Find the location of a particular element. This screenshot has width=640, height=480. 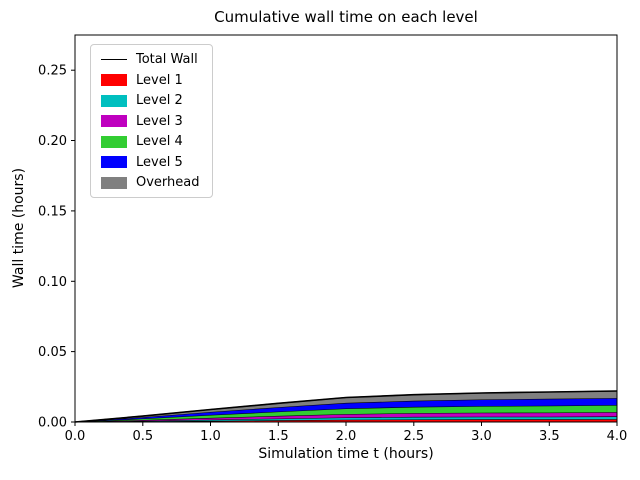

legend-label: Level 4 is located at coordinates (159, 141).